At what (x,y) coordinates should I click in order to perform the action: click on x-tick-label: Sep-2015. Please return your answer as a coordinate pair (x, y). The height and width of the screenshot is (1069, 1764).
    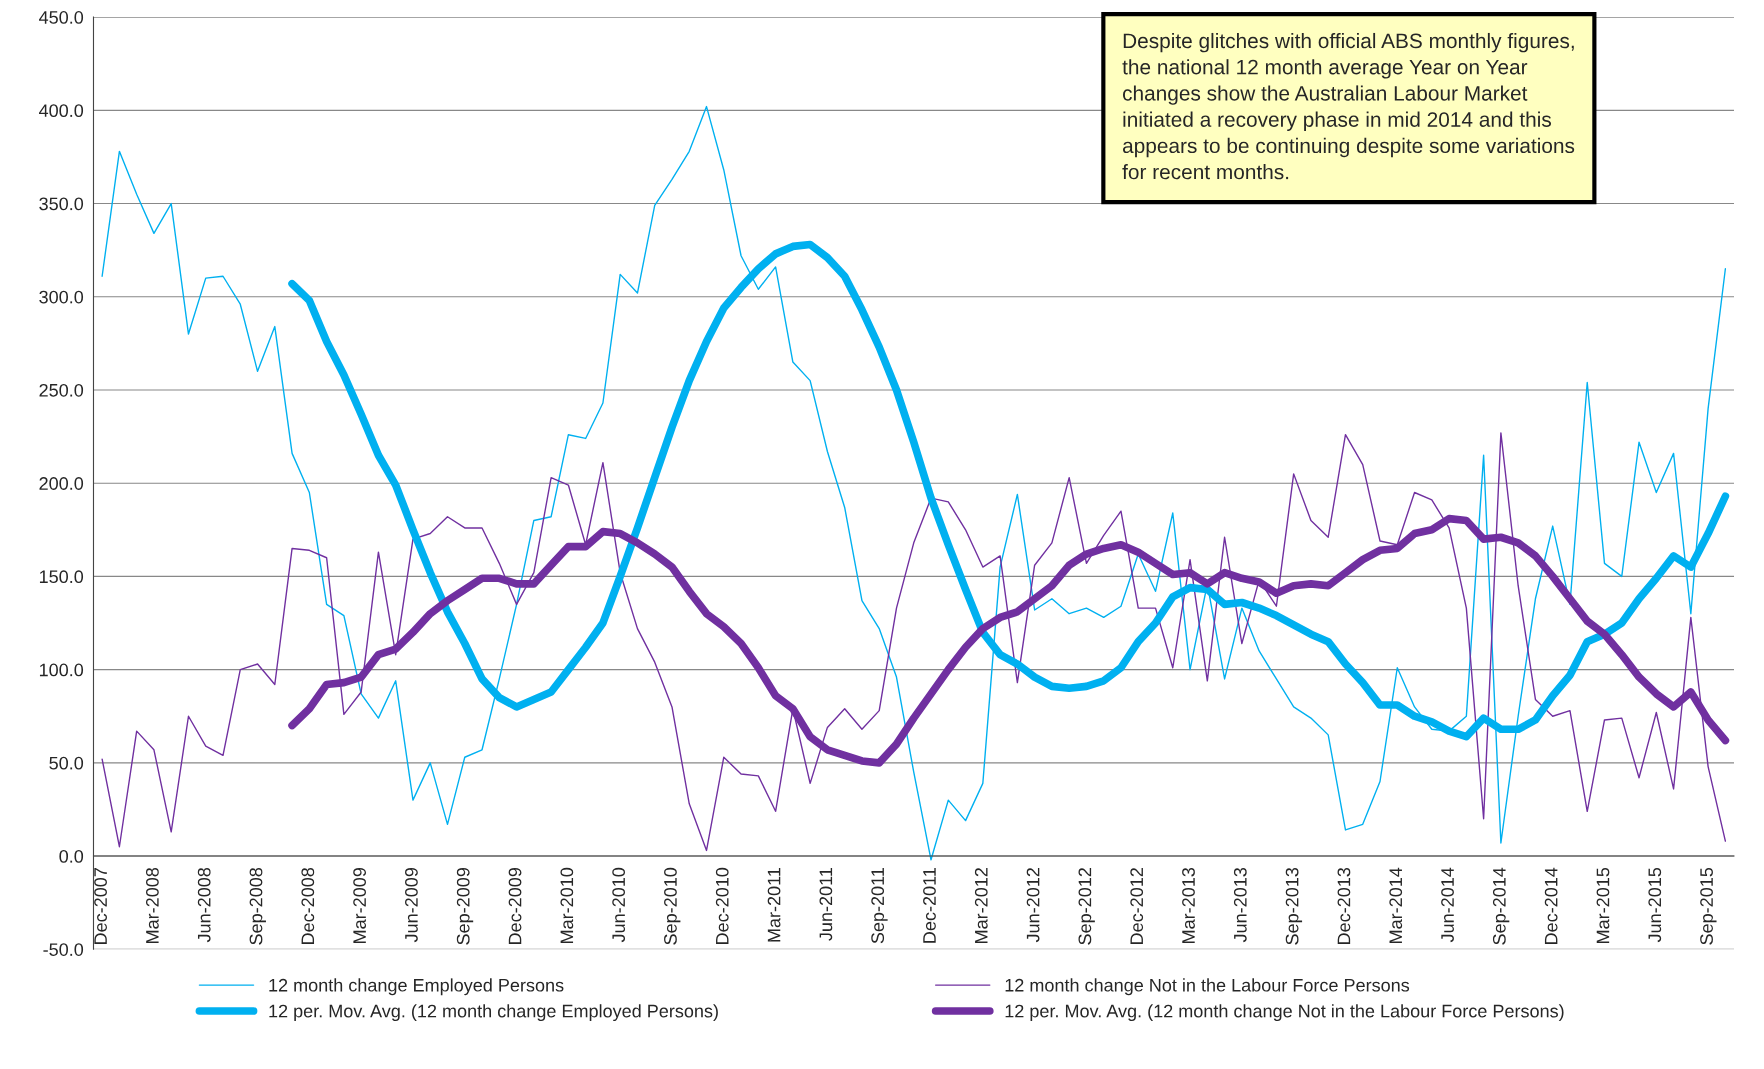
    Looking at the image, I should click on (1708, 906).